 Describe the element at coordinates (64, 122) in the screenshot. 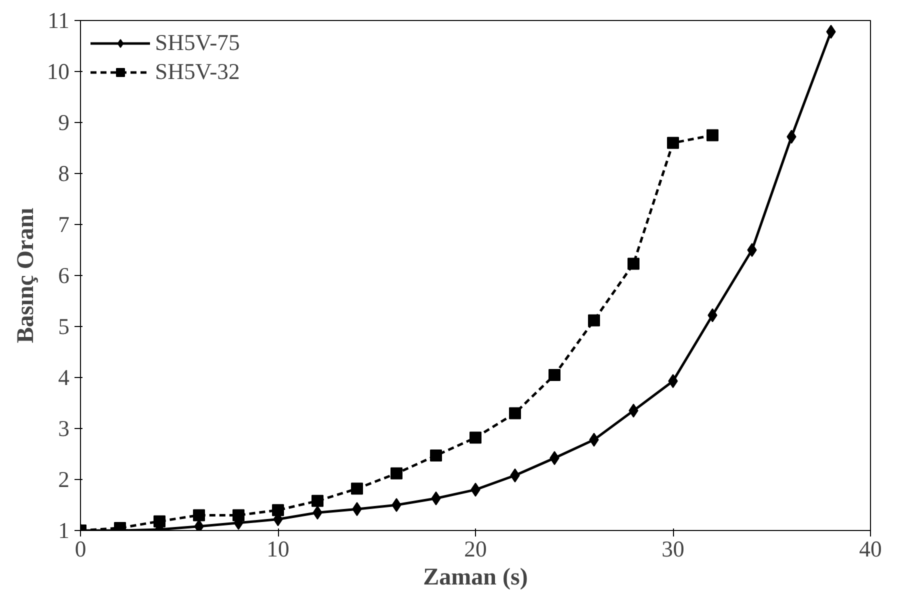

I see `y-tick-label: 9` at that location.